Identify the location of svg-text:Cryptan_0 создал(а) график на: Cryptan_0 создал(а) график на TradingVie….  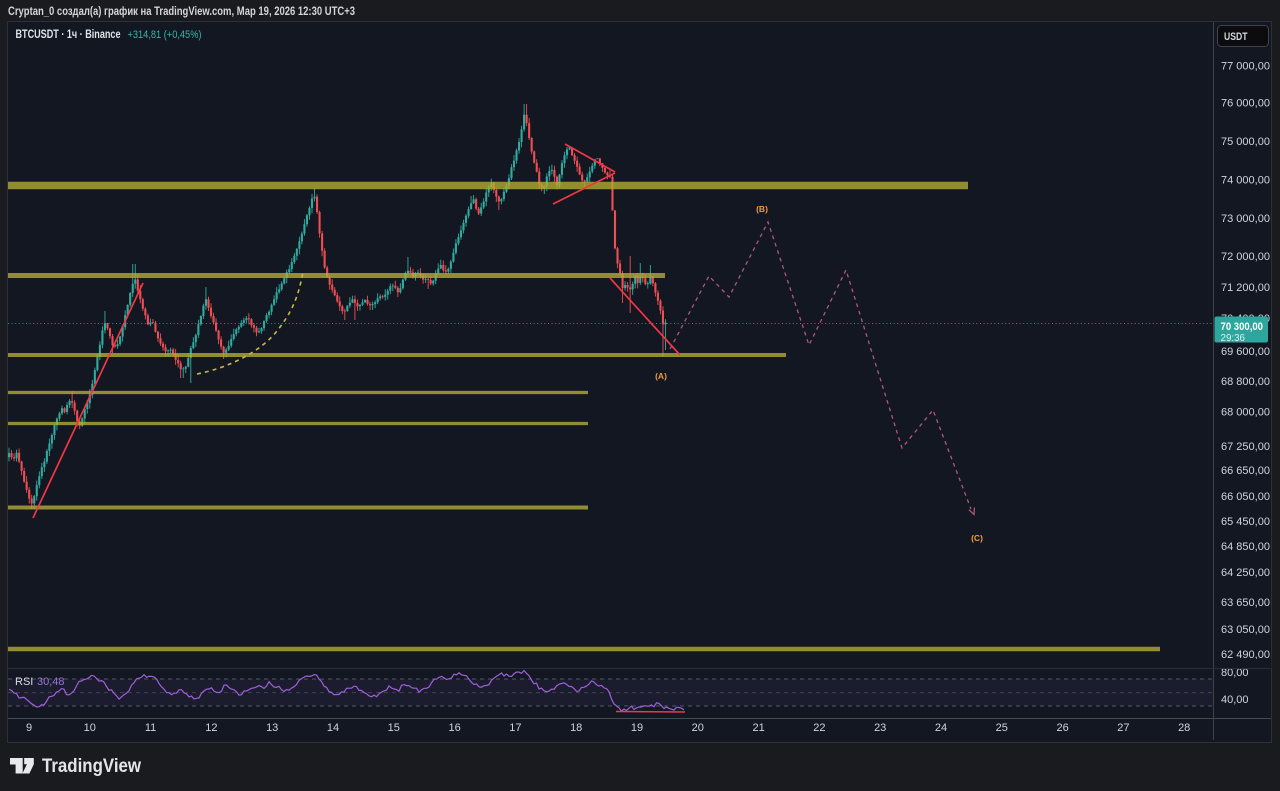
(181, 12).